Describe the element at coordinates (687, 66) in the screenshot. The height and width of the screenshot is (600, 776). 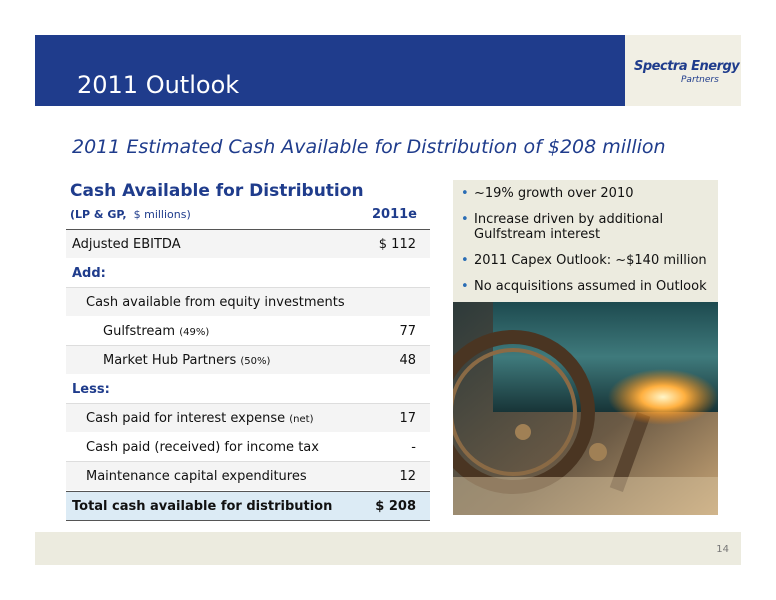
I see `logo-name: Spectra Energy` at that location.